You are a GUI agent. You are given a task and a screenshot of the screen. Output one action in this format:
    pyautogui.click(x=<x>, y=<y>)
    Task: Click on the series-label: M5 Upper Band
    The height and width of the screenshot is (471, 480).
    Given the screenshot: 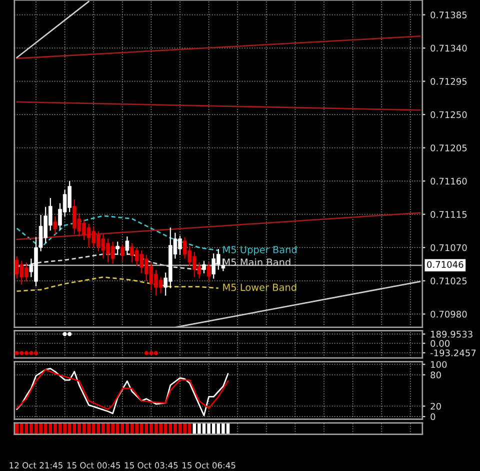 What is the action you would take?
    pyautogui.click(x=260, y=251)
    